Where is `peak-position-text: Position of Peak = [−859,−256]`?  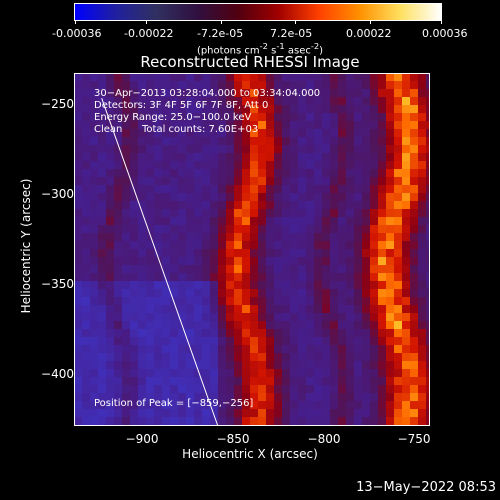
peak-position-text: Position of Peak = [−859,−256] is located at coordinates (174, 403).